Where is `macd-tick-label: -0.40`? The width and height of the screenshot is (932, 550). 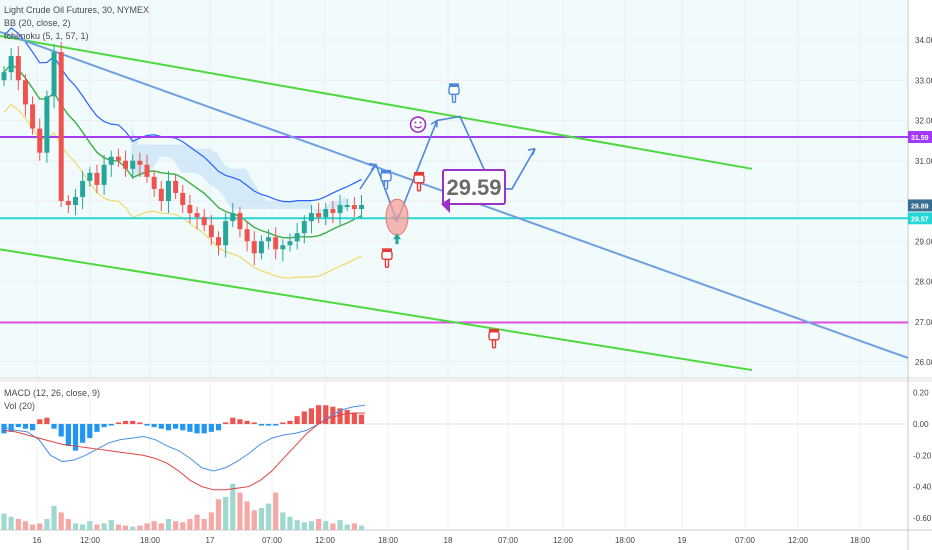
macd-tick-label: -0.40 is located at coordinates (922, 487).